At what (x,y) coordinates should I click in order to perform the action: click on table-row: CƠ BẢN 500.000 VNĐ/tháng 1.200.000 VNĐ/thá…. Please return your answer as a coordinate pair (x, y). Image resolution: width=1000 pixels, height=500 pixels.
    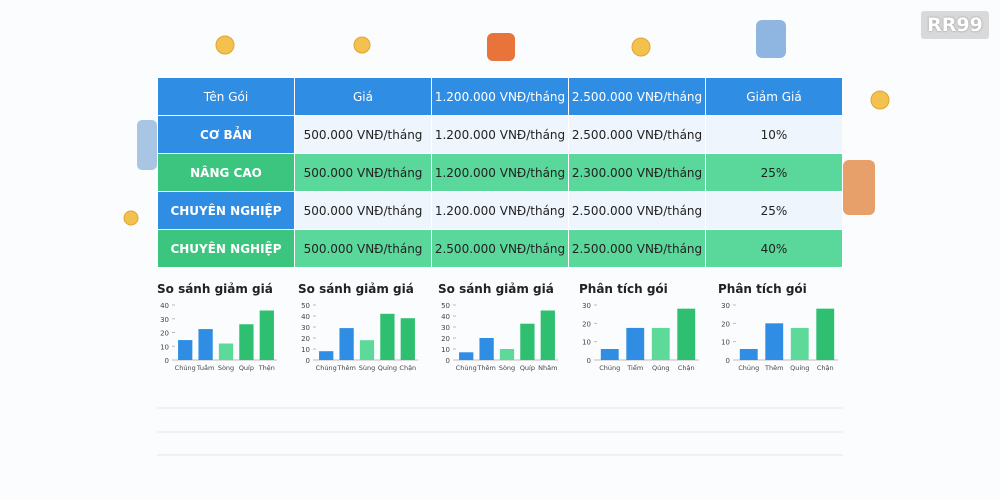
    Looking at the image, I should click on (500, 134).